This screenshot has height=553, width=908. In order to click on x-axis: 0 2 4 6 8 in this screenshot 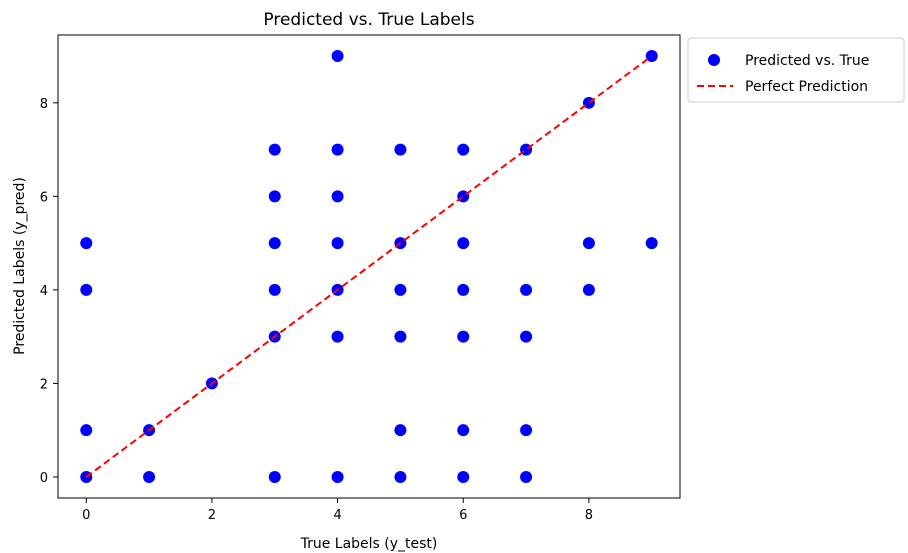, I will do `click(337, 510)`.